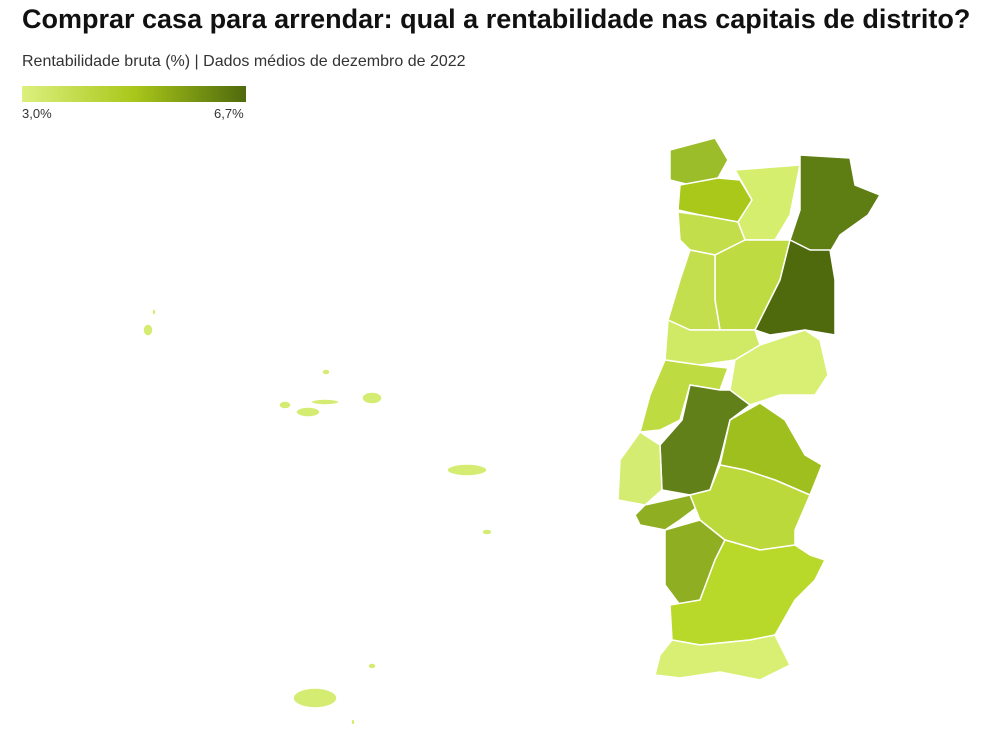 The width and height of the screenshot is (1000, 747). Describe the element at coordinates (37, 113) in the screenshot. I see `legend-min-label: 3,0%` at that location.